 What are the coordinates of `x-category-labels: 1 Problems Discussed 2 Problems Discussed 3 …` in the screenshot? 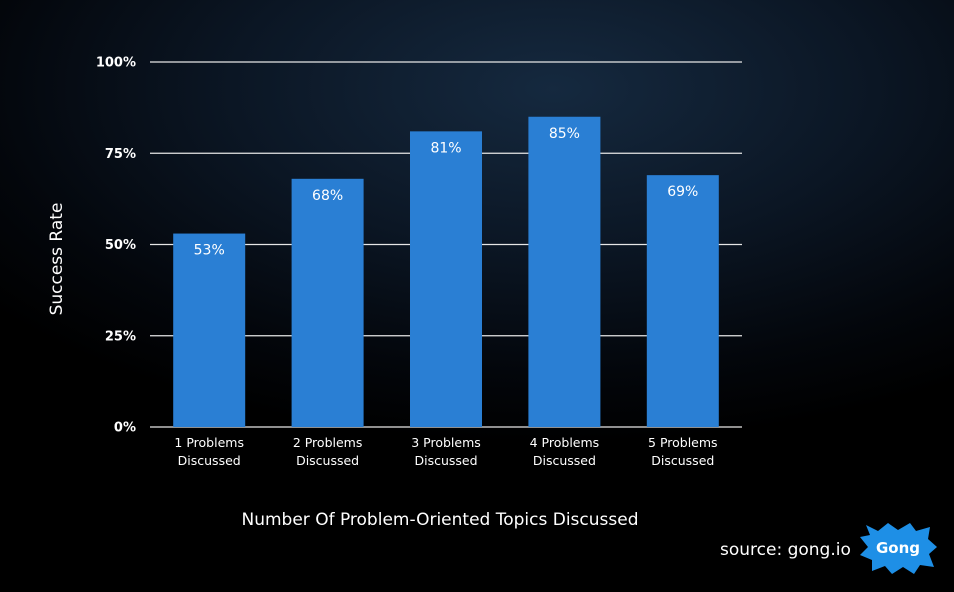 It's located at (445, 451).